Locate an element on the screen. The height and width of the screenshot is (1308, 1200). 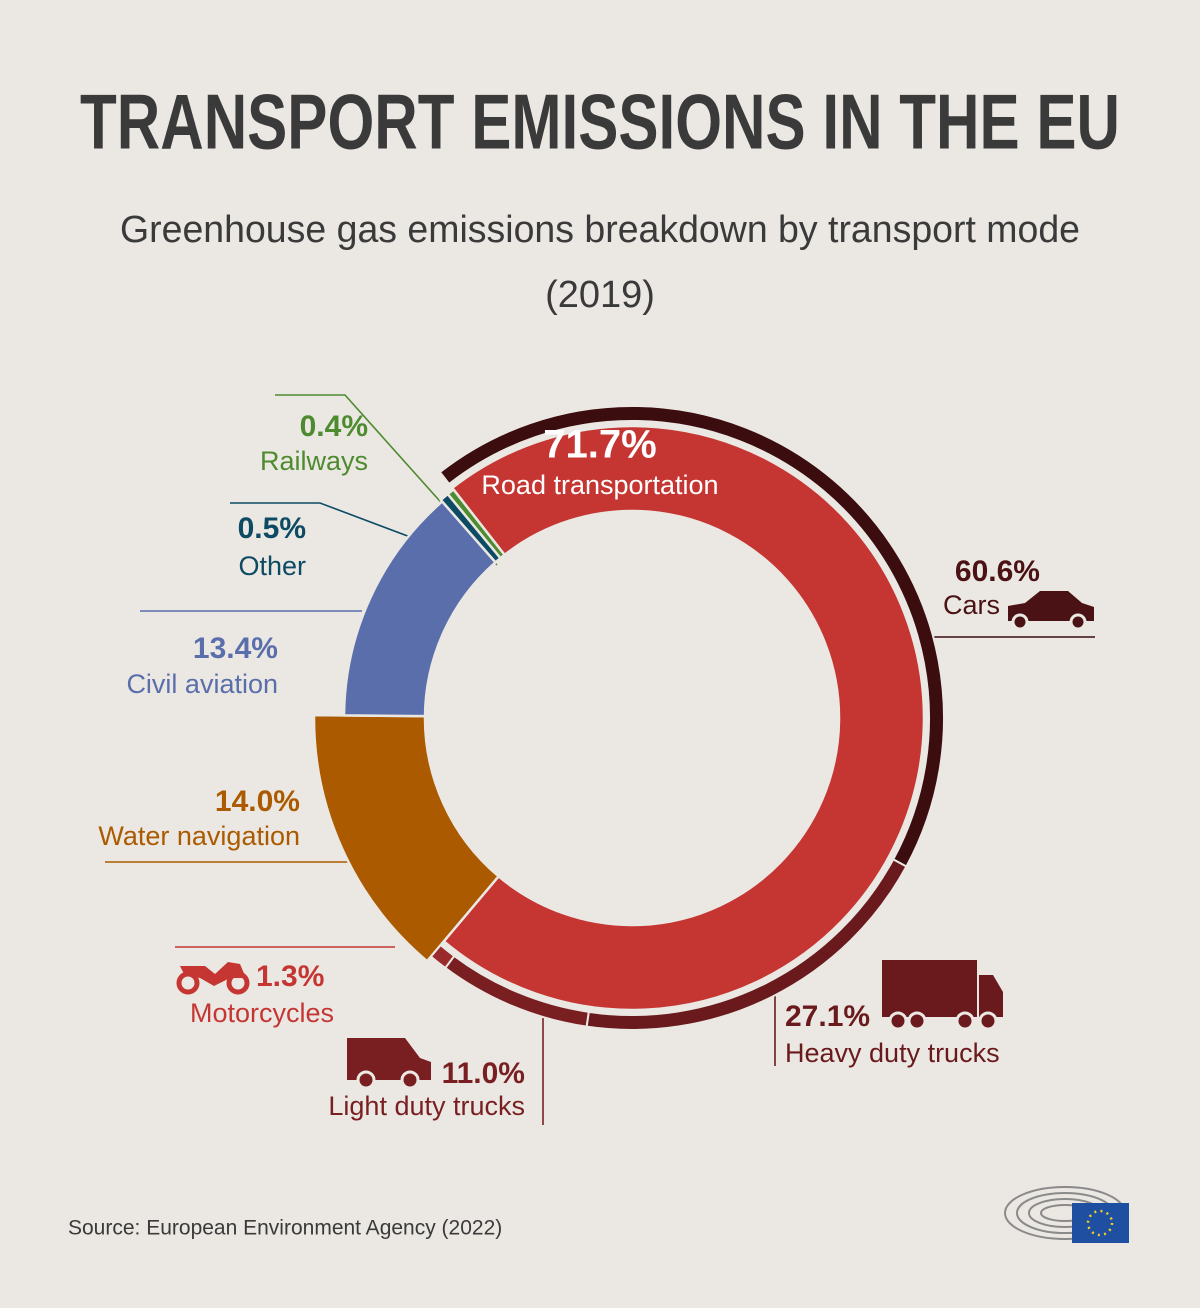
value-label: 71.7% is located at coordinates (599, 445).